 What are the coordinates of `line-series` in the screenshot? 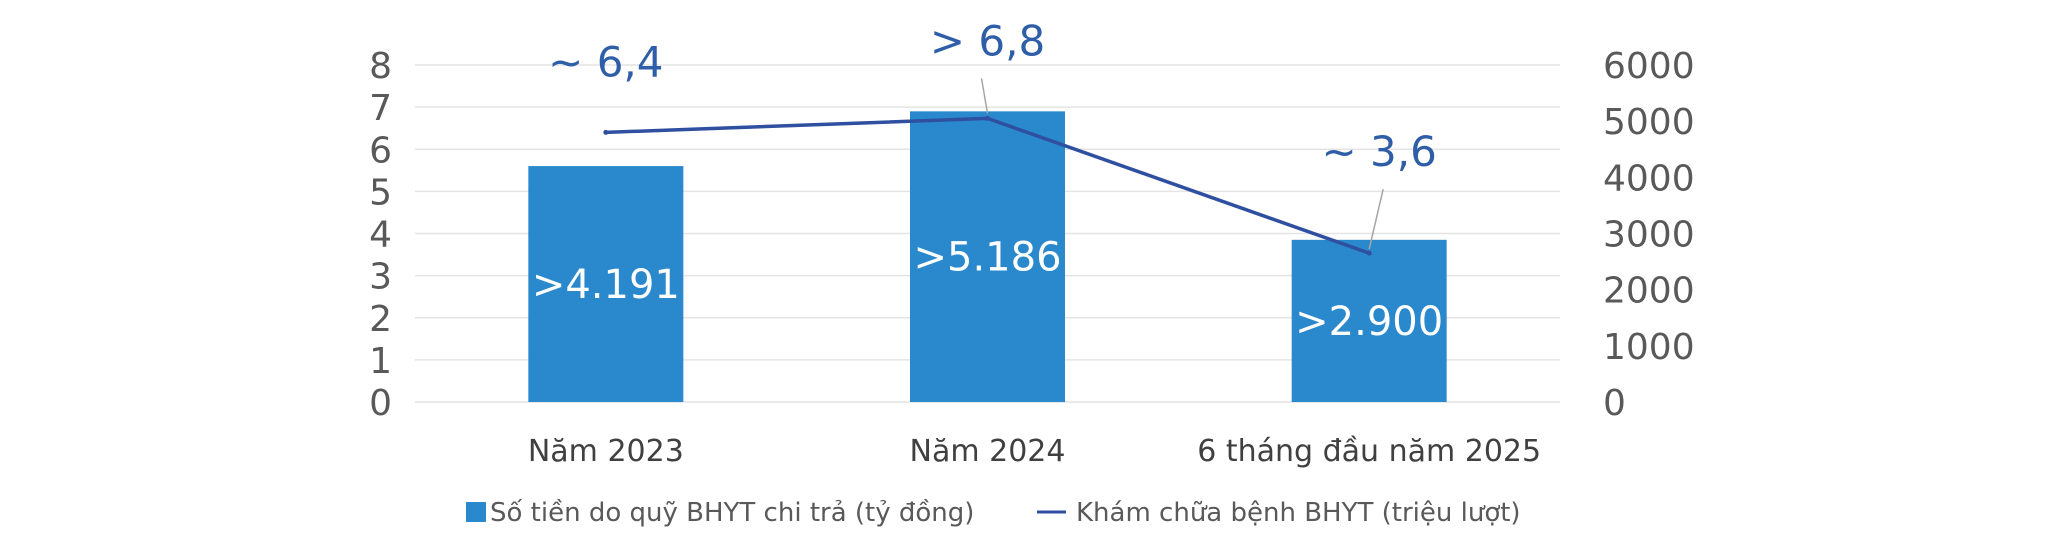 It's located at (987, 185).